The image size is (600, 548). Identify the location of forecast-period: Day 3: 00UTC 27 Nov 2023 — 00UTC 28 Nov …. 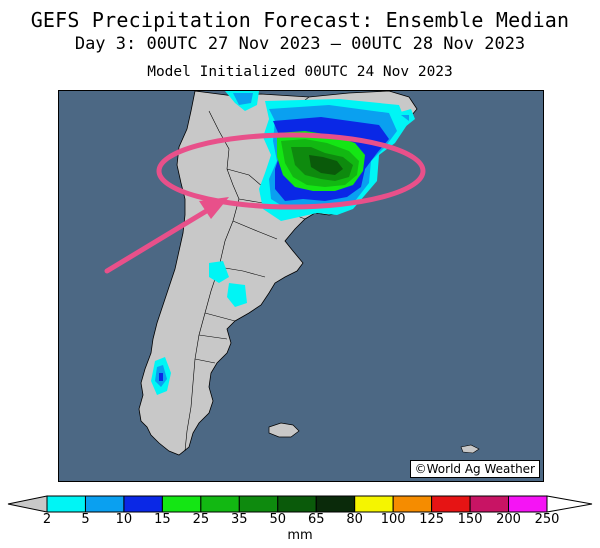
(300, 44).